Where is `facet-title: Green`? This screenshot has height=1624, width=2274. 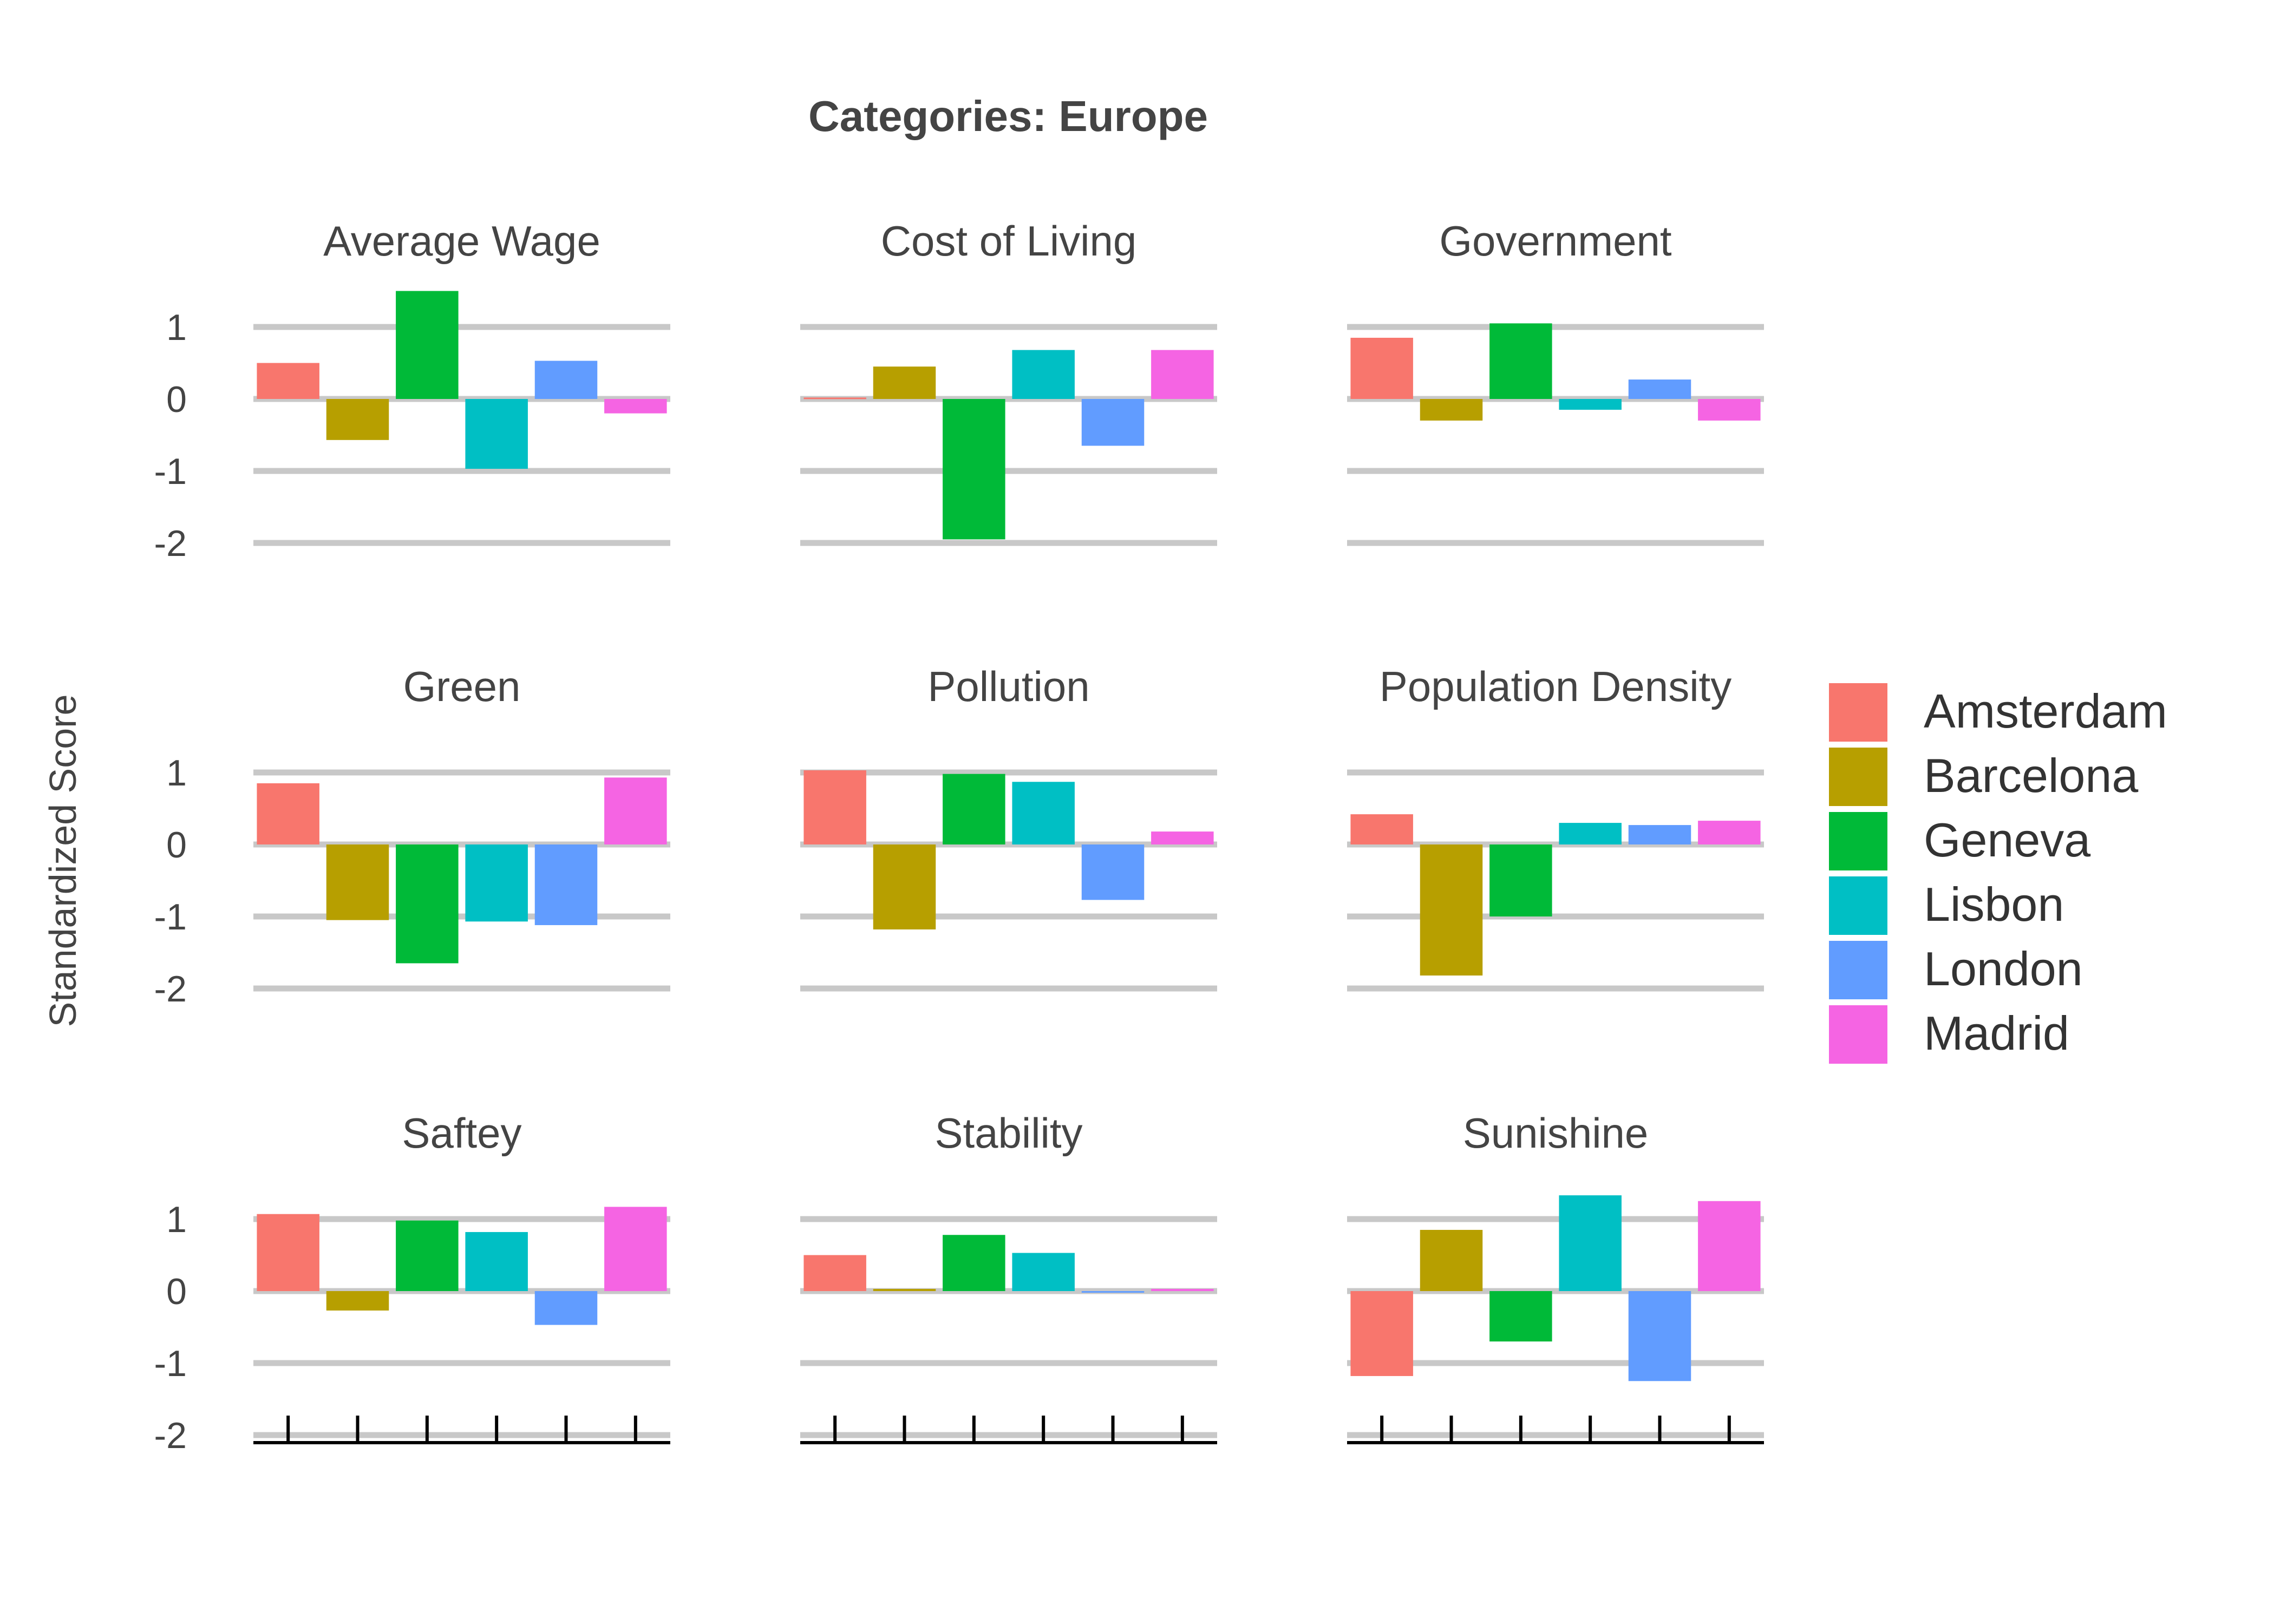 facet-title: Green is located at coordinates (462, 686).